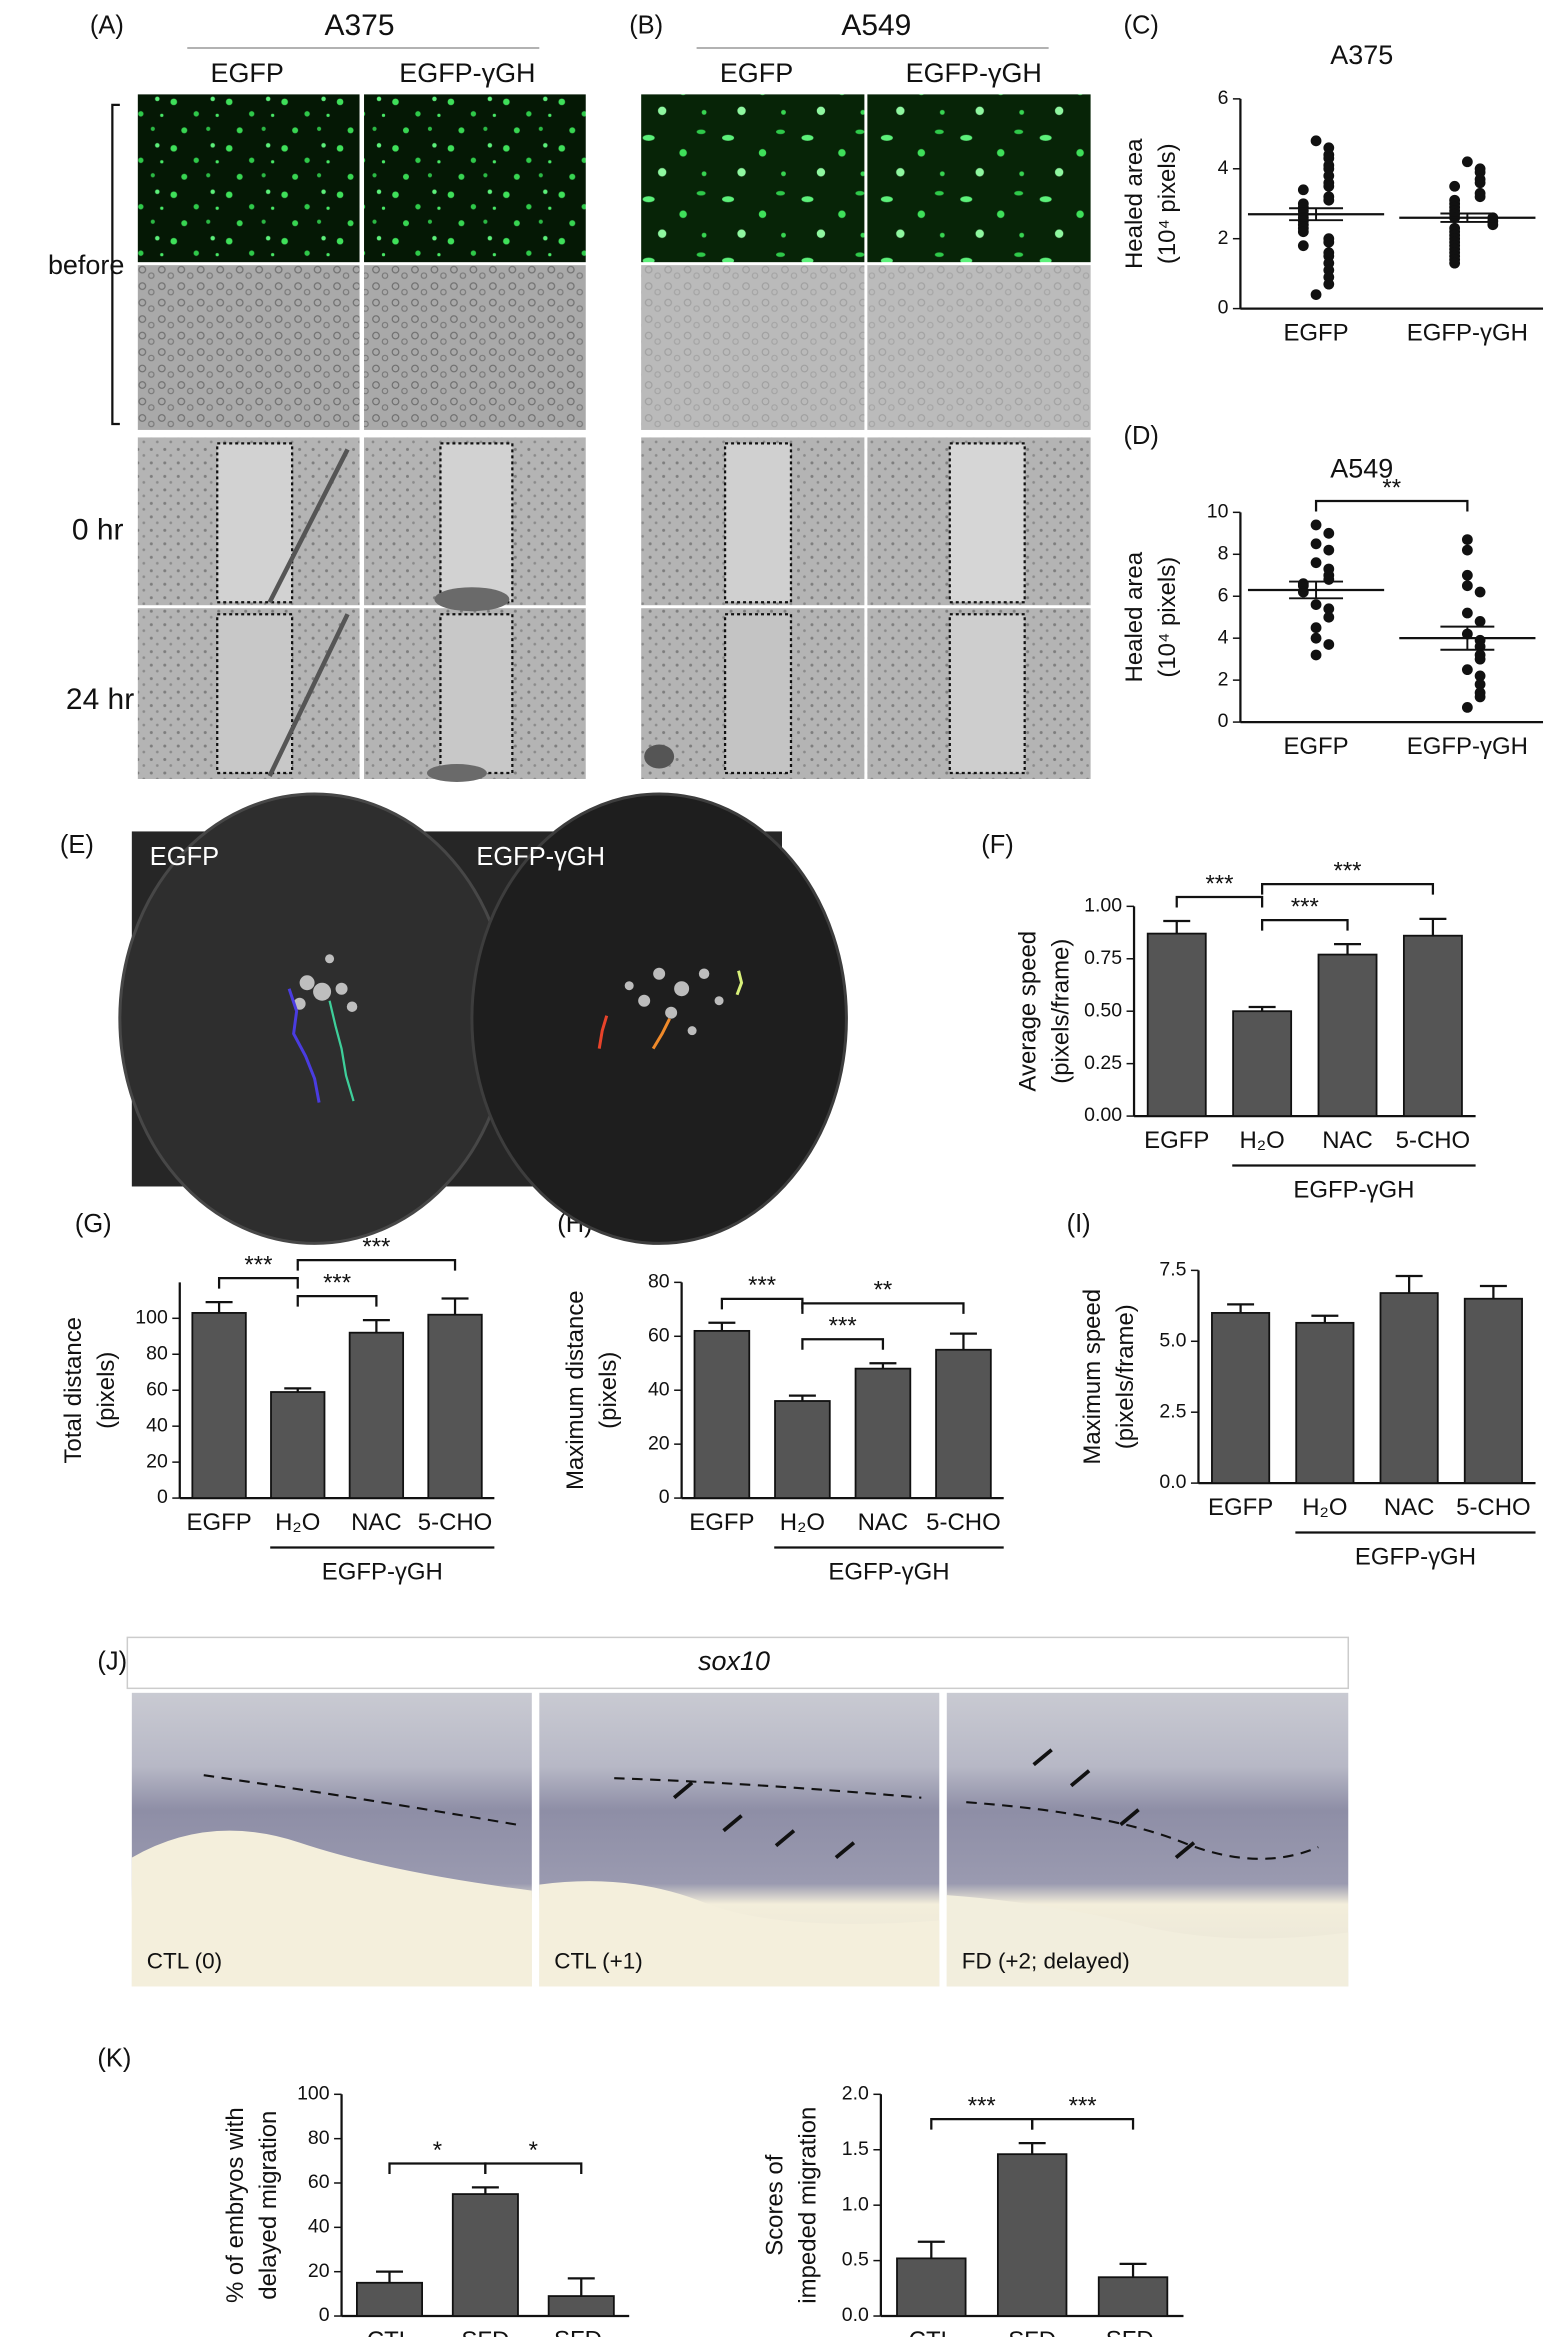 The height and width of the screenshot is (2337, 1558). Describe the element at coordinates (855, 2093) in the screenshot. I see `y-tick-label: 2.0` at that location.